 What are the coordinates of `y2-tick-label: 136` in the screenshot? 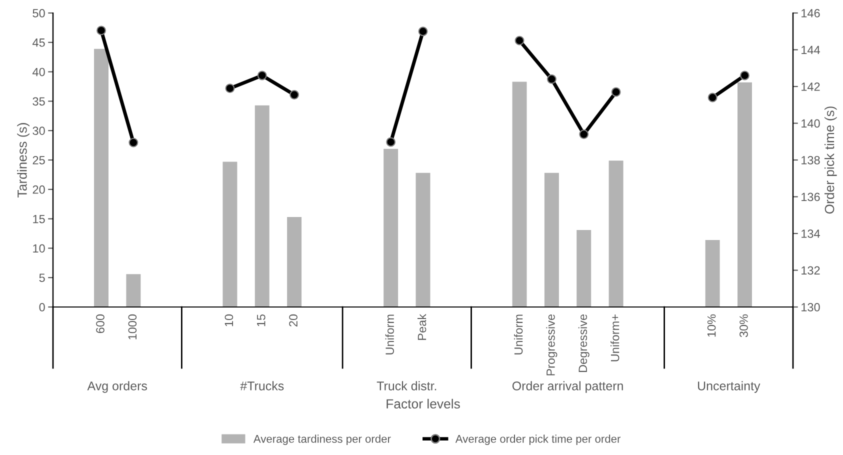 It's located at (811, 197).